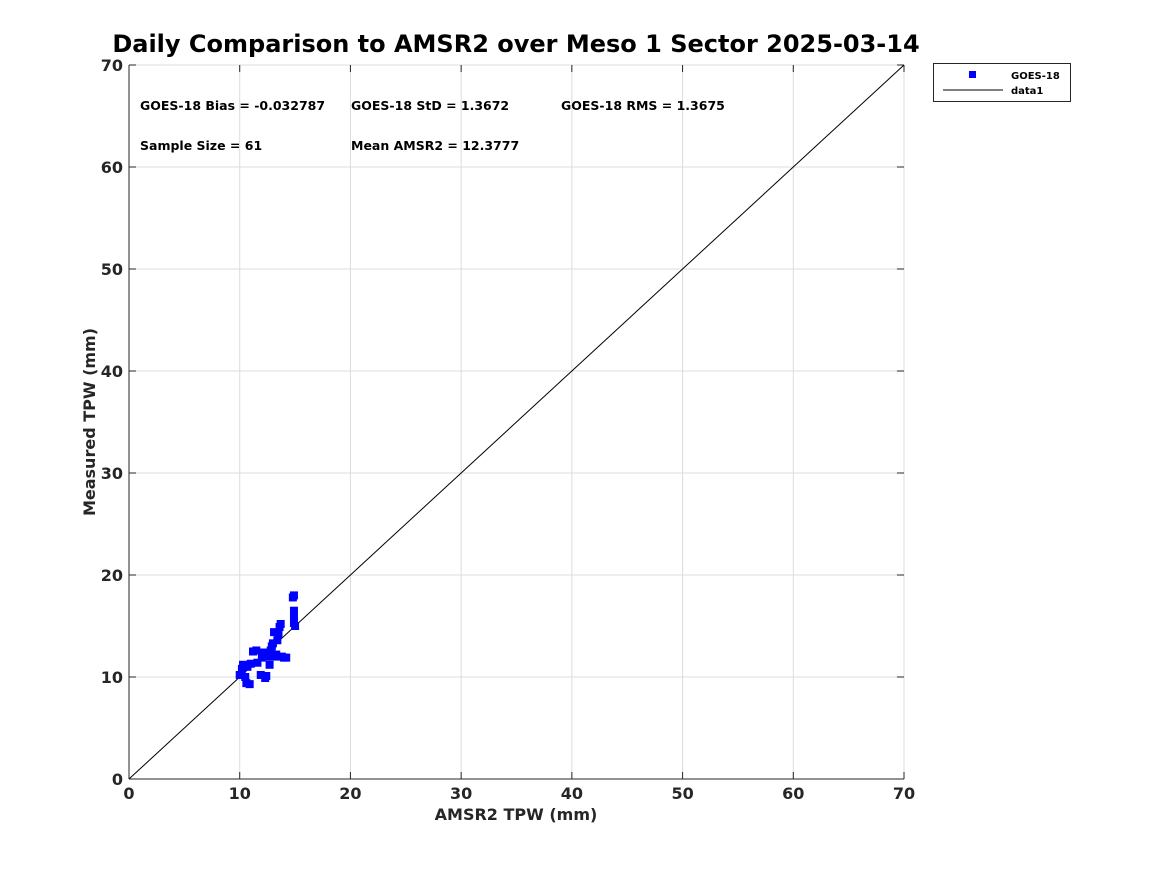 This screenshot has height=875, width=1167. What do you see at coordinates (519, 793) in the screenshot?
I see `x-tick-labels: 0 10 20 30 40 50 60 70` at bounding box center [519, 793].